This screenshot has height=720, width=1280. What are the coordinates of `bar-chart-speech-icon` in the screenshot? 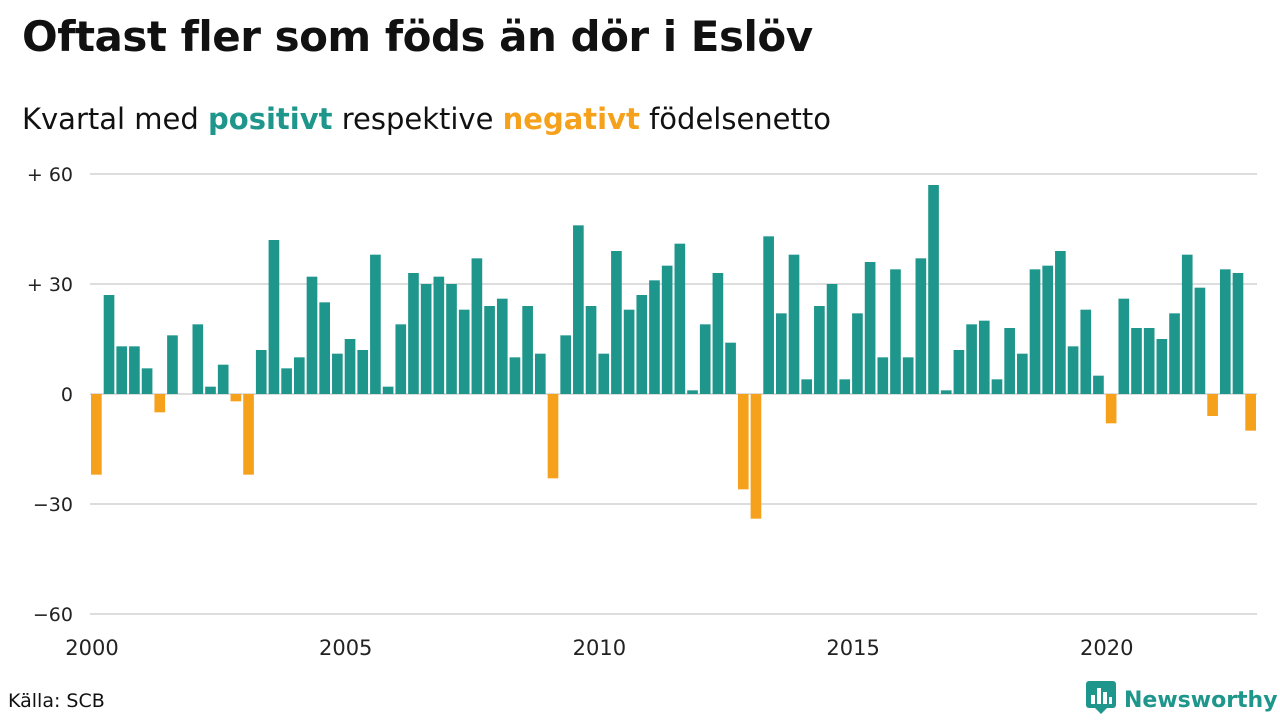 It's located at (1101, 700).